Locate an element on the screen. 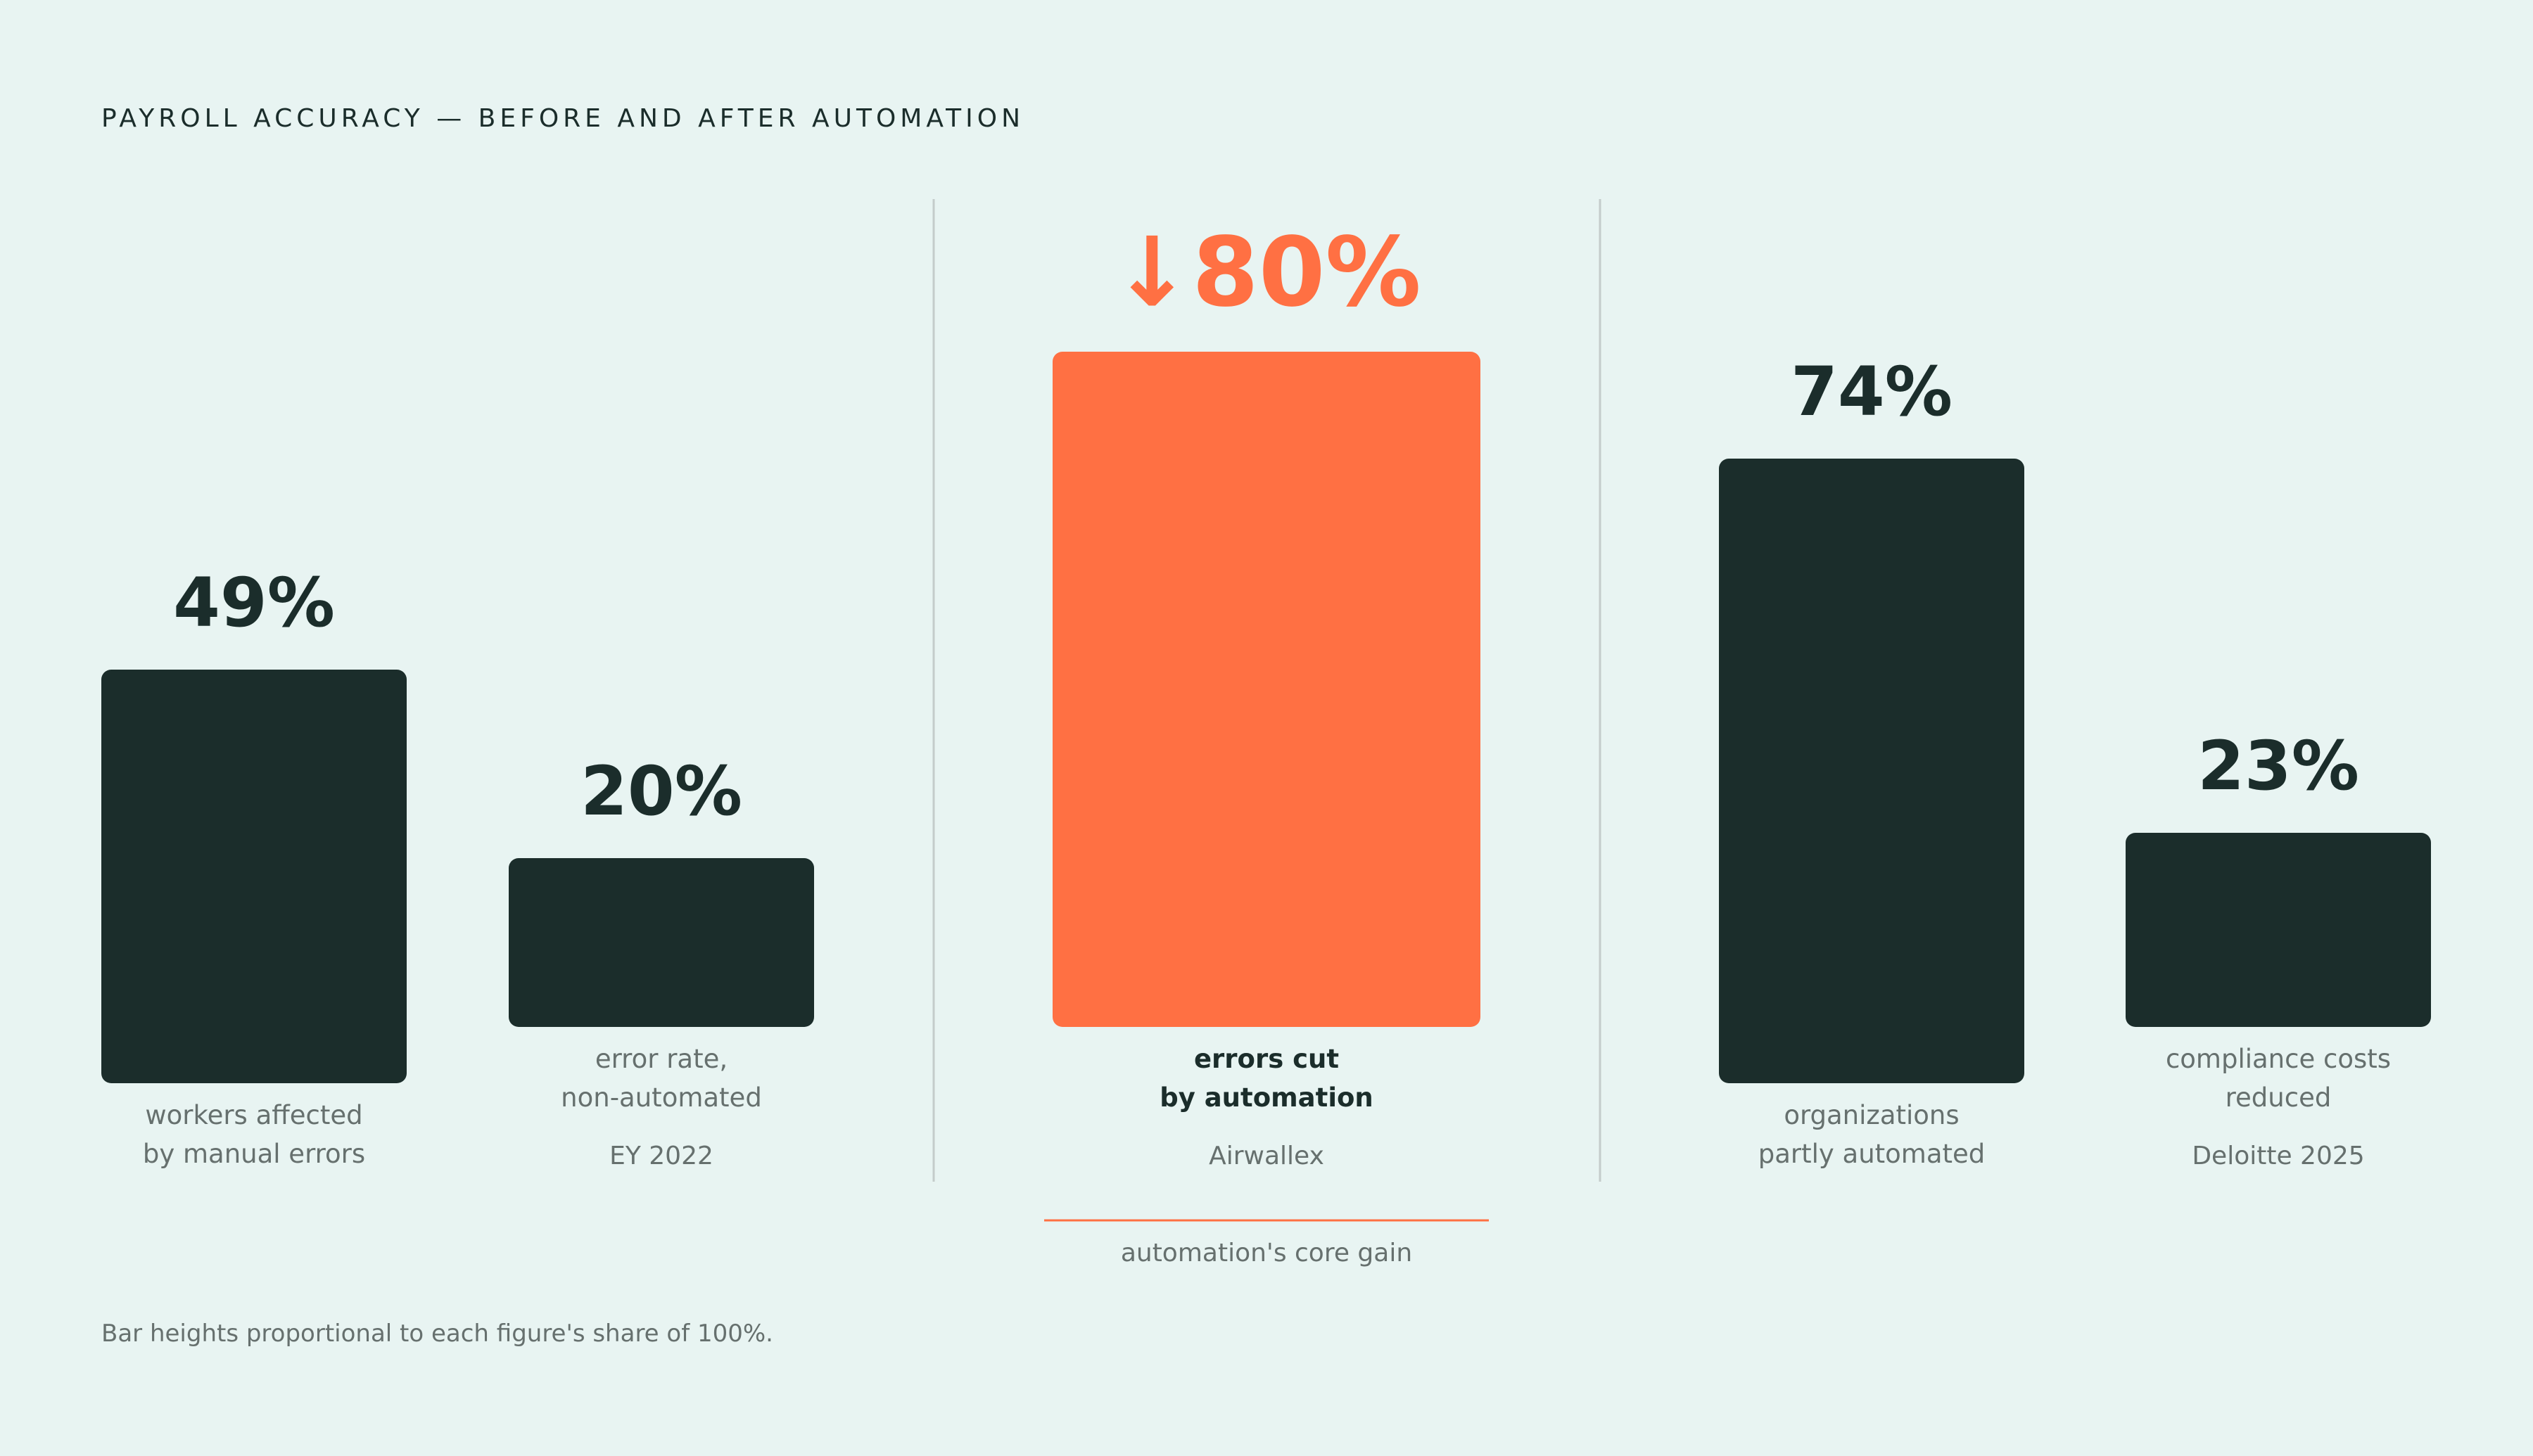 Image resolution: width=2533 pixels, height=1456 pixels. category-label-3-1-line-1: organizations is located at coordinates (1871, 1115).